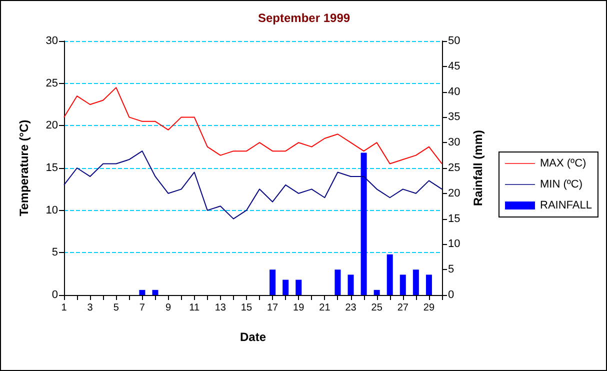 Image resolution: width=607 pixels, height=371 pixels. What do you see at coordinates (377, 308) in the screenshot?
I see `x-tick-label: 25` at bounding box center [377, 308].